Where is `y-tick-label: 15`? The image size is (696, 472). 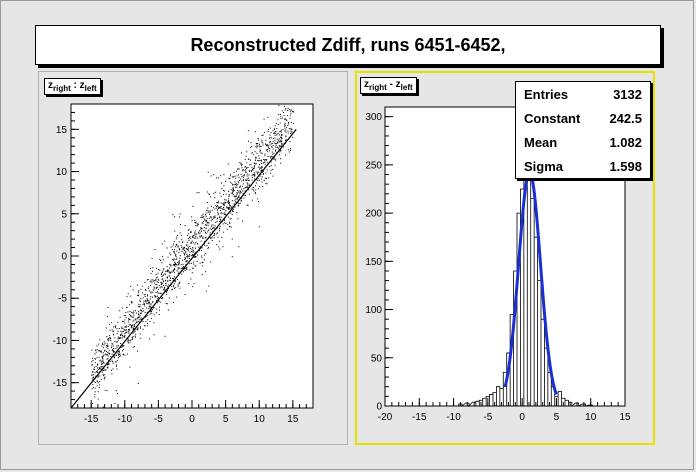
y-tick-label: 15 is located at coordinates (62, 130).